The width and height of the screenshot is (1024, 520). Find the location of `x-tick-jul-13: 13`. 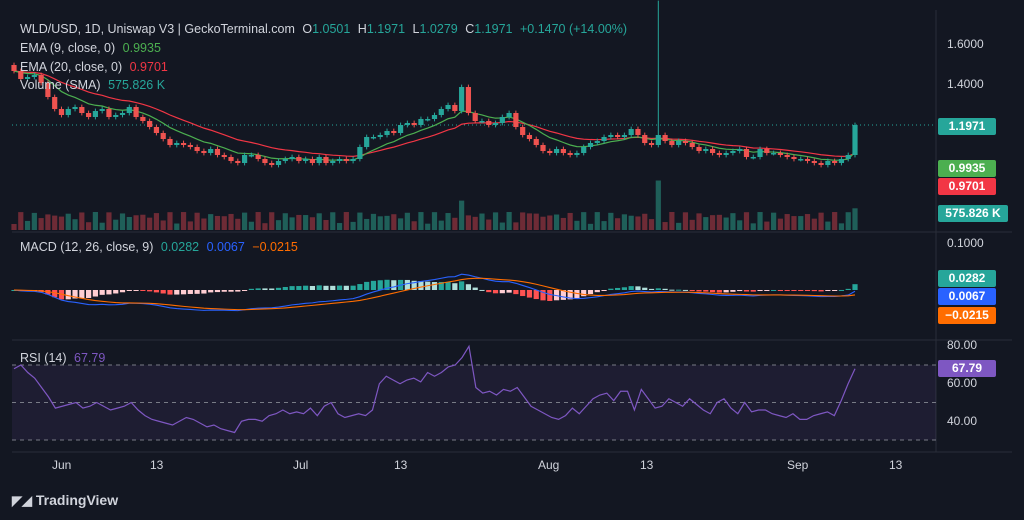

x-tick-jul-13: 13 is located at coordinates (401, 465).